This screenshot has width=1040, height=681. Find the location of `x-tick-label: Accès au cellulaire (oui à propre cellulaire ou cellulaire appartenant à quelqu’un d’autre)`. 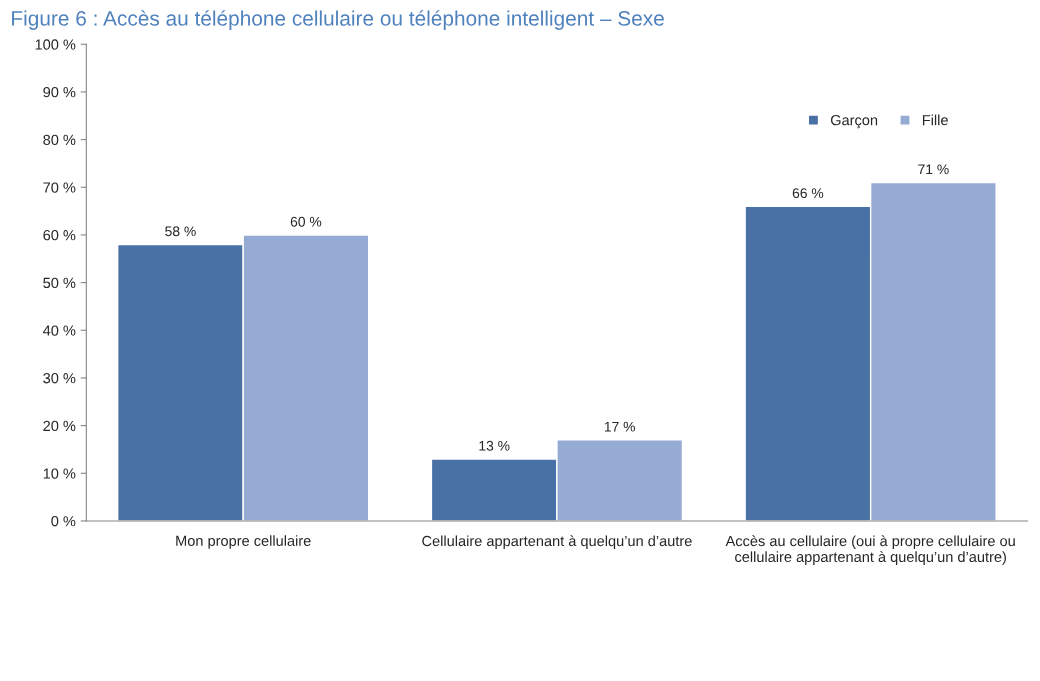

x-tick-label: Accès au cellulaire (oui à propre cellulaire ou cellulaire appartenant à quelqu’un d’autre) is located at coordinates (870, 550).